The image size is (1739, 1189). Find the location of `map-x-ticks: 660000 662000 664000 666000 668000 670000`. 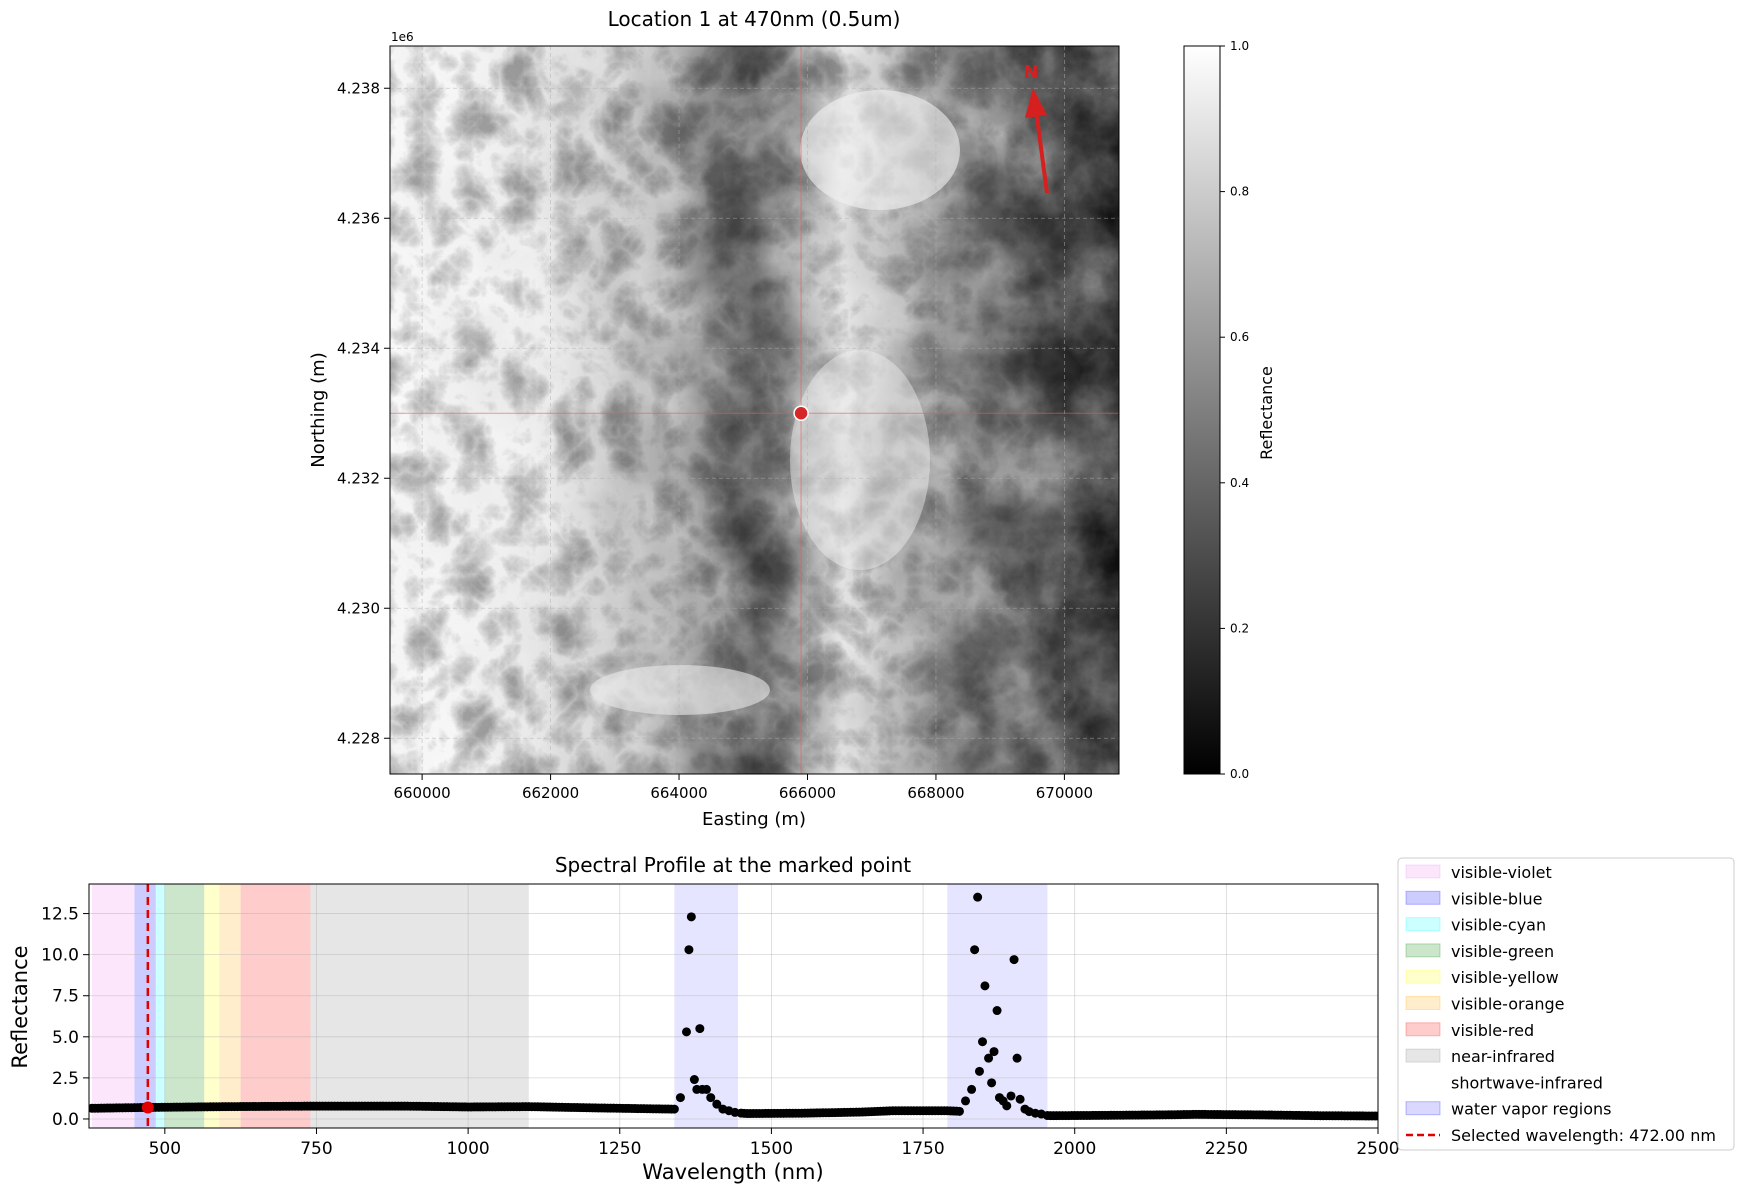

map-x-ticks: 660000 662000 664000 666000 668000 670000 is located at coordinates (743, 788).